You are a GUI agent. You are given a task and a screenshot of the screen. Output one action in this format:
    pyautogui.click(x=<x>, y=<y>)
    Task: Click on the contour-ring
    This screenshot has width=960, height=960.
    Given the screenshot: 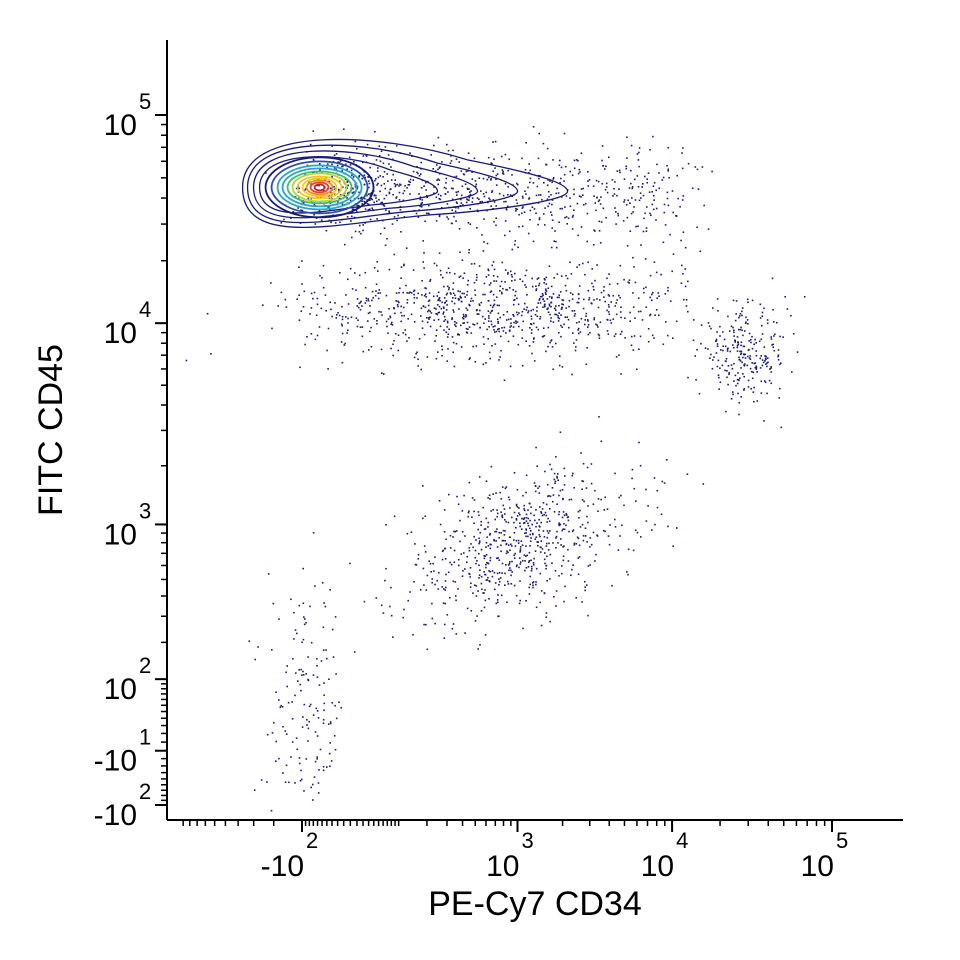 What is the action you would take?
    pyautogui.click(x=319, y=187)
    